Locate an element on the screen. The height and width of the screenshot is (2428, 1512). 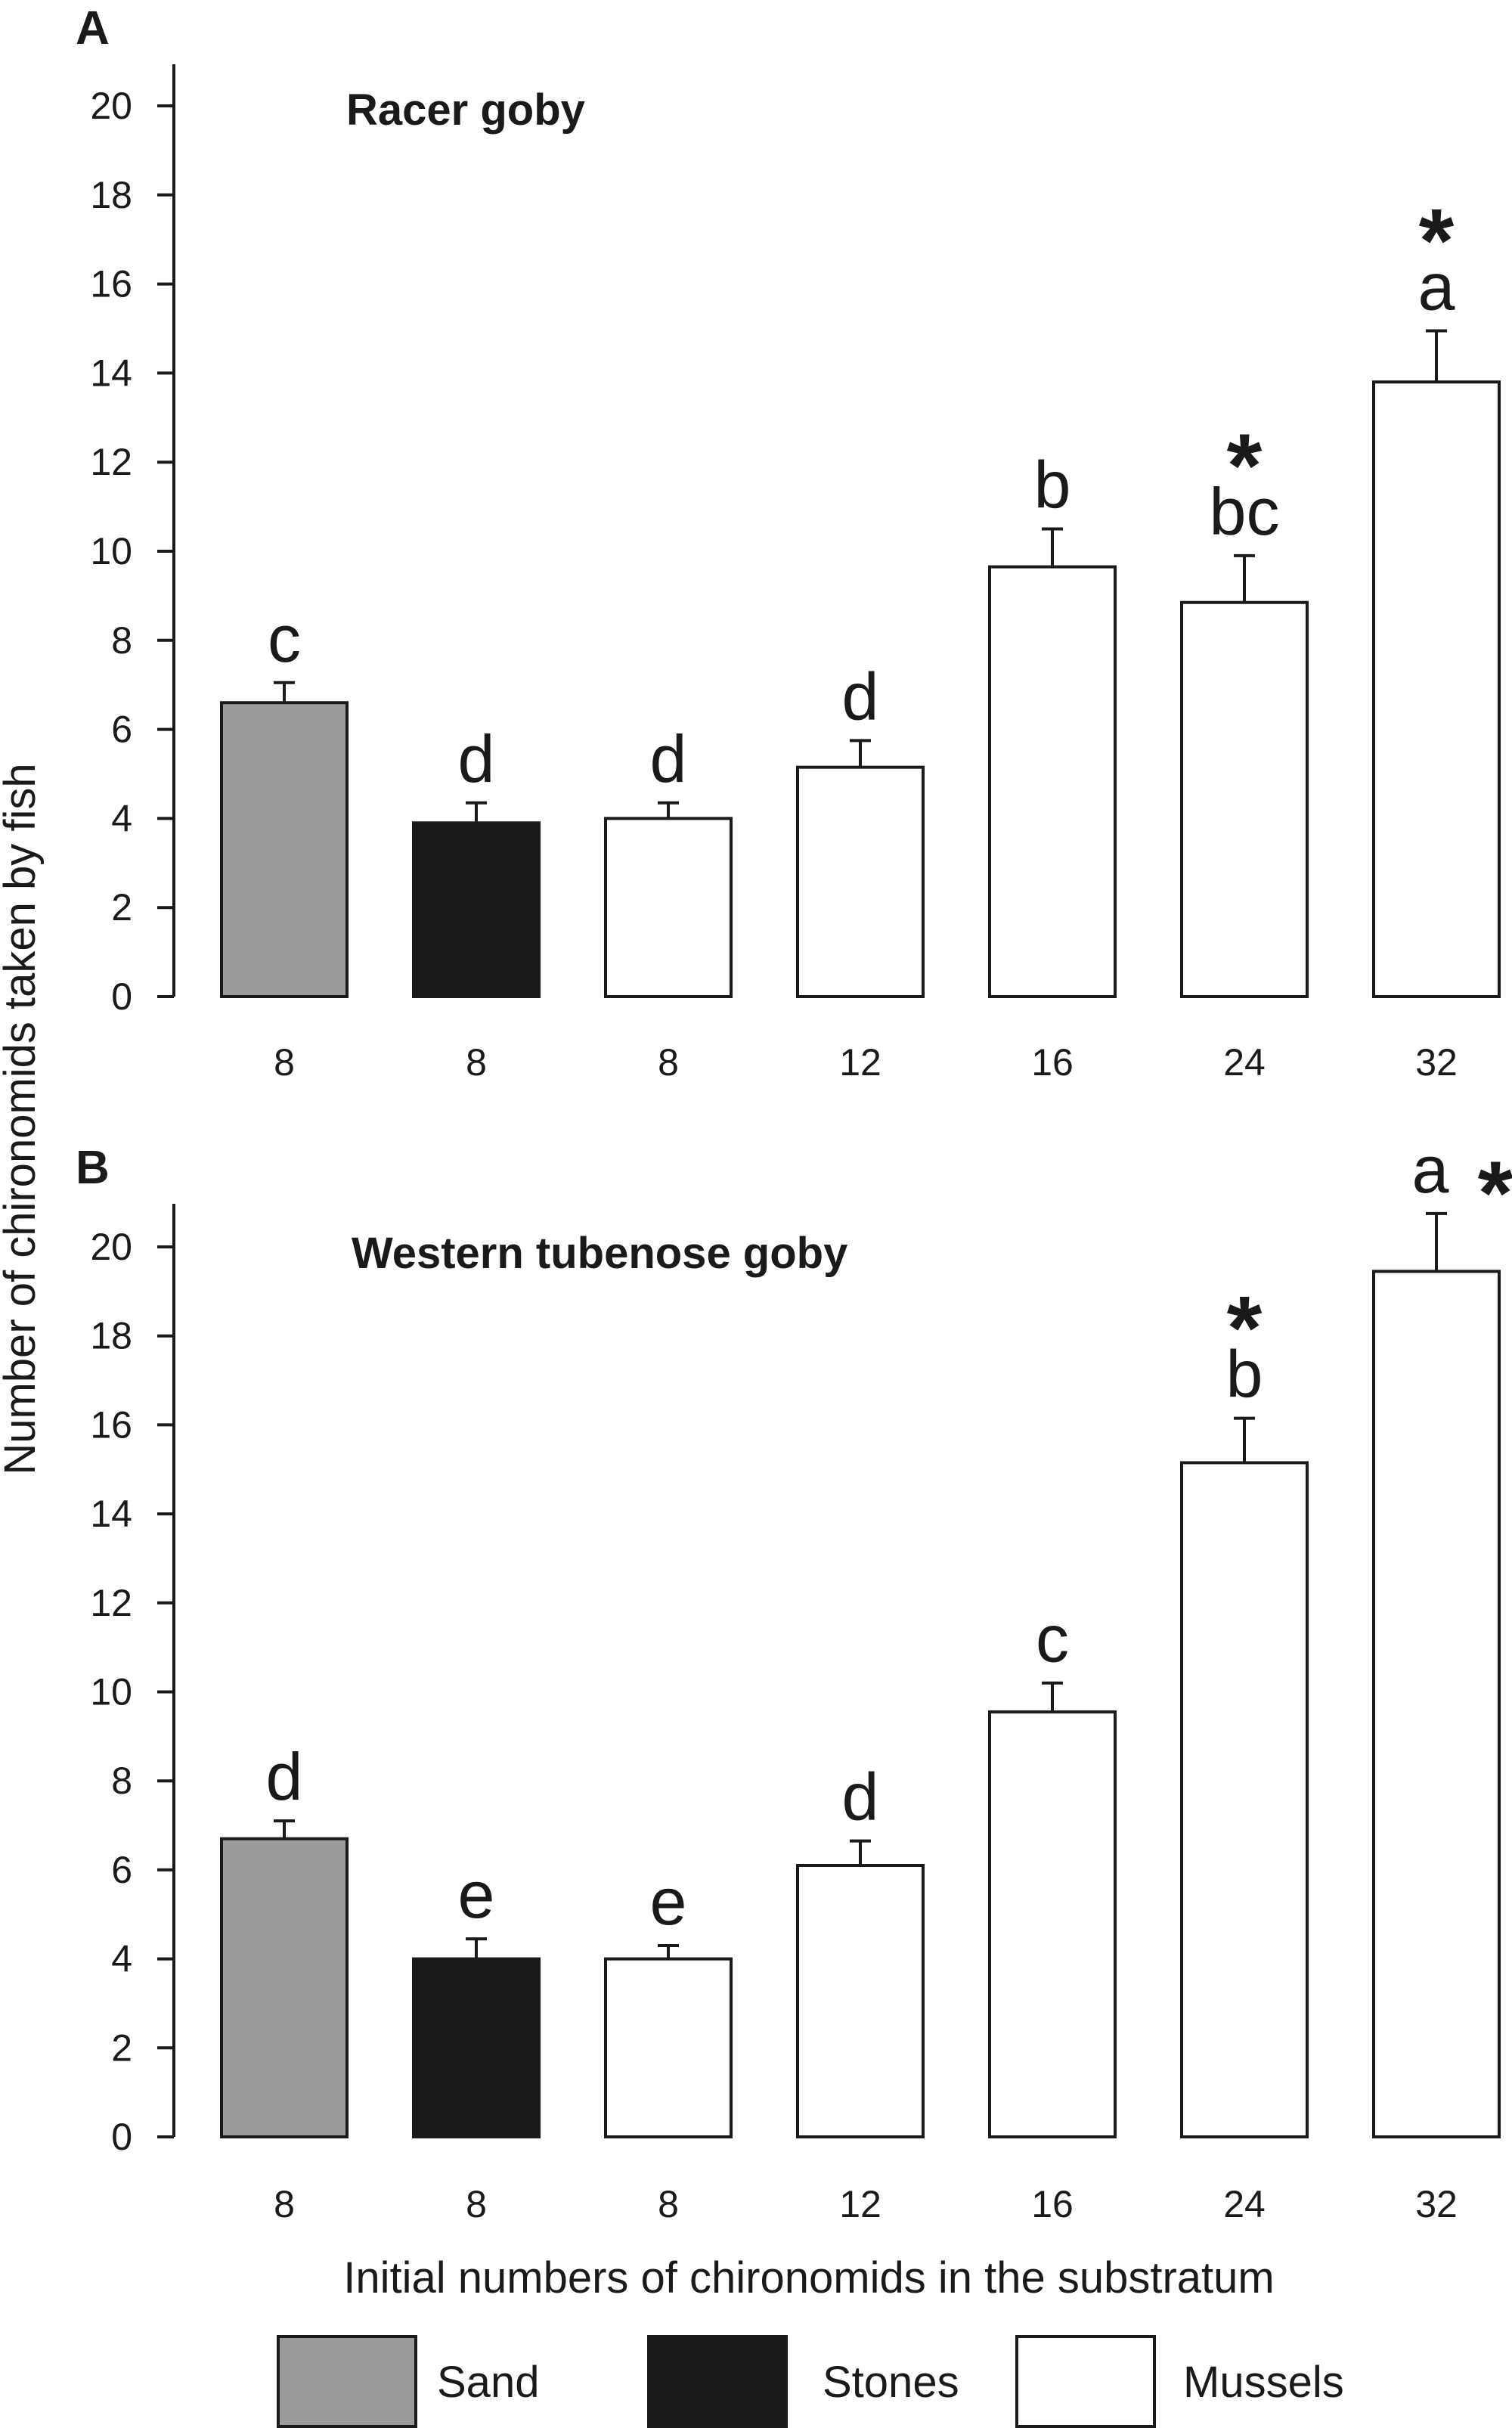
panel-b-label: B is located at coordinates (93, 1168).